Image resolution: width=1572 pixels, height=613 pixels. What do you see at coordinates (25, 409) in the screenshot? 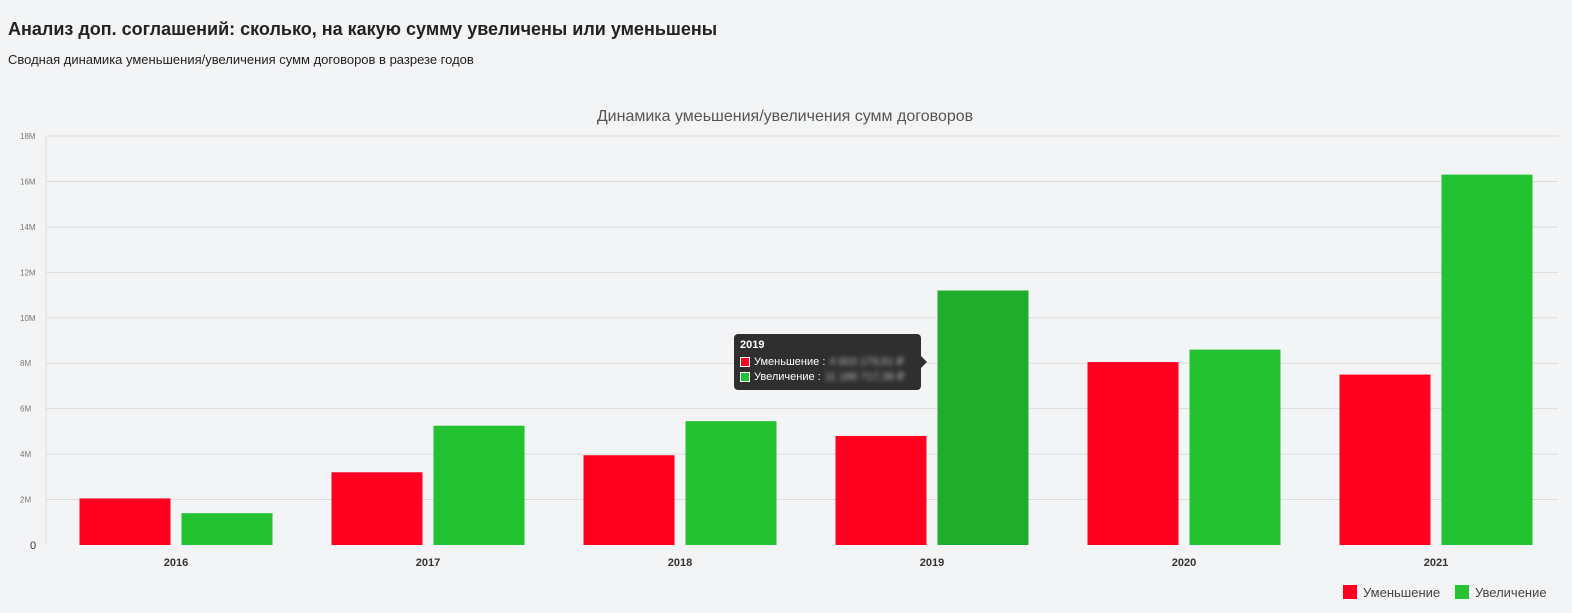
I see `y-tick-label: 6M` at bounding box center [25, 409].